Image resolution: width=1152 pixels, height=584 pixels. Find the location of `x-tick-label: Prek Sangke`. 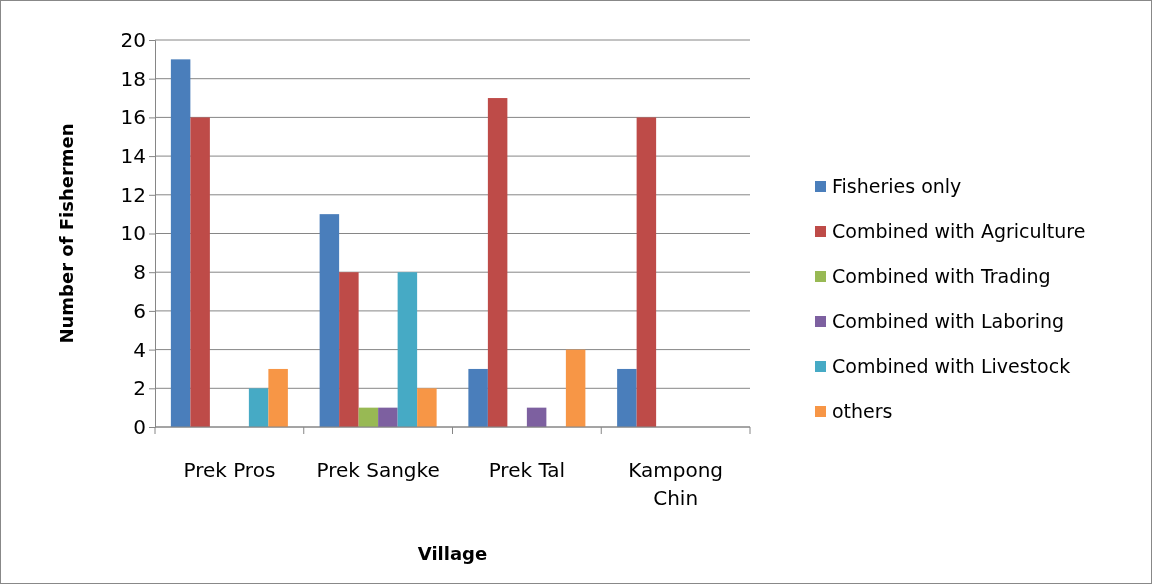

x-tick-label: Prek Sangke is located at coordinates (378, 470).